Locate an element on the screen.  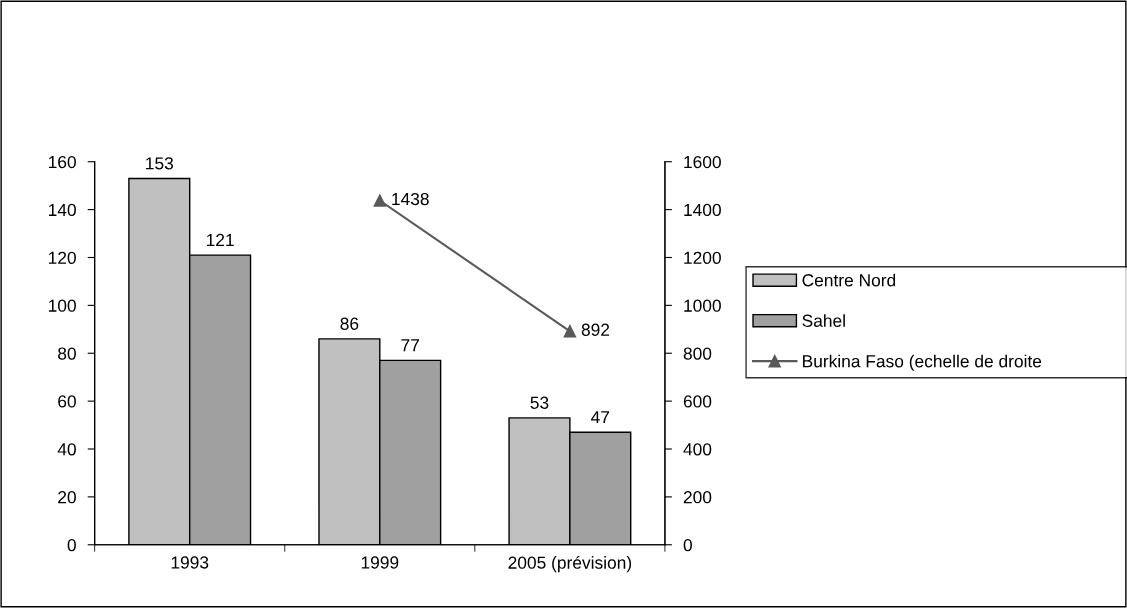
y-tick-label: 40 is located at coordinates (66, 449).